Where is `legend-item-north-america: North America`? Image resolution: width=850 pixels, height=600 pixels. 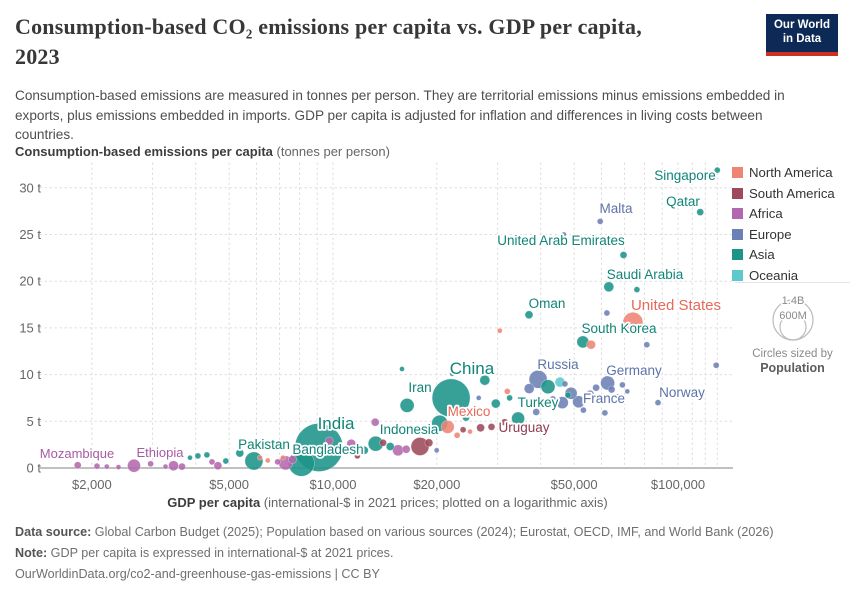 legend-item-north-america: North America is located at coordinates (791, 172).